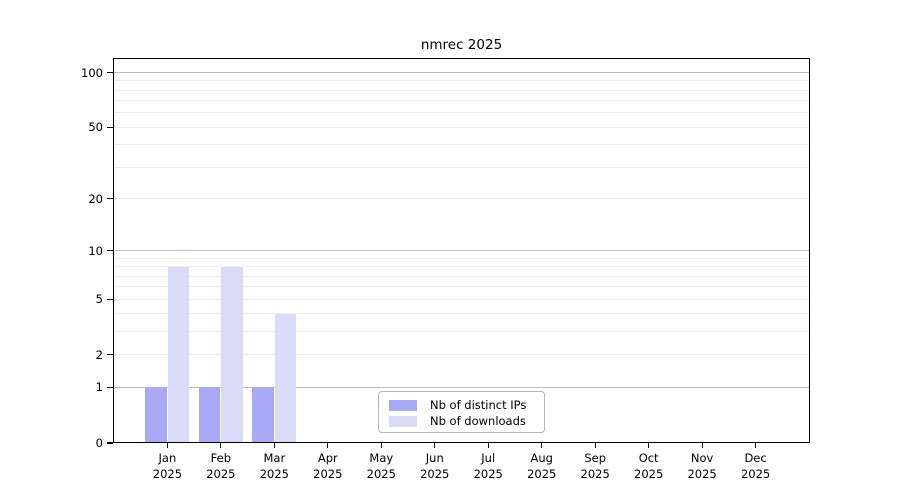 The width and height of the screenshot is (900, 500). What do you see at coordinates (381, 466) in the screenshot?
I see `x-tick-label: May 2025` at bounding box center [381, 466].